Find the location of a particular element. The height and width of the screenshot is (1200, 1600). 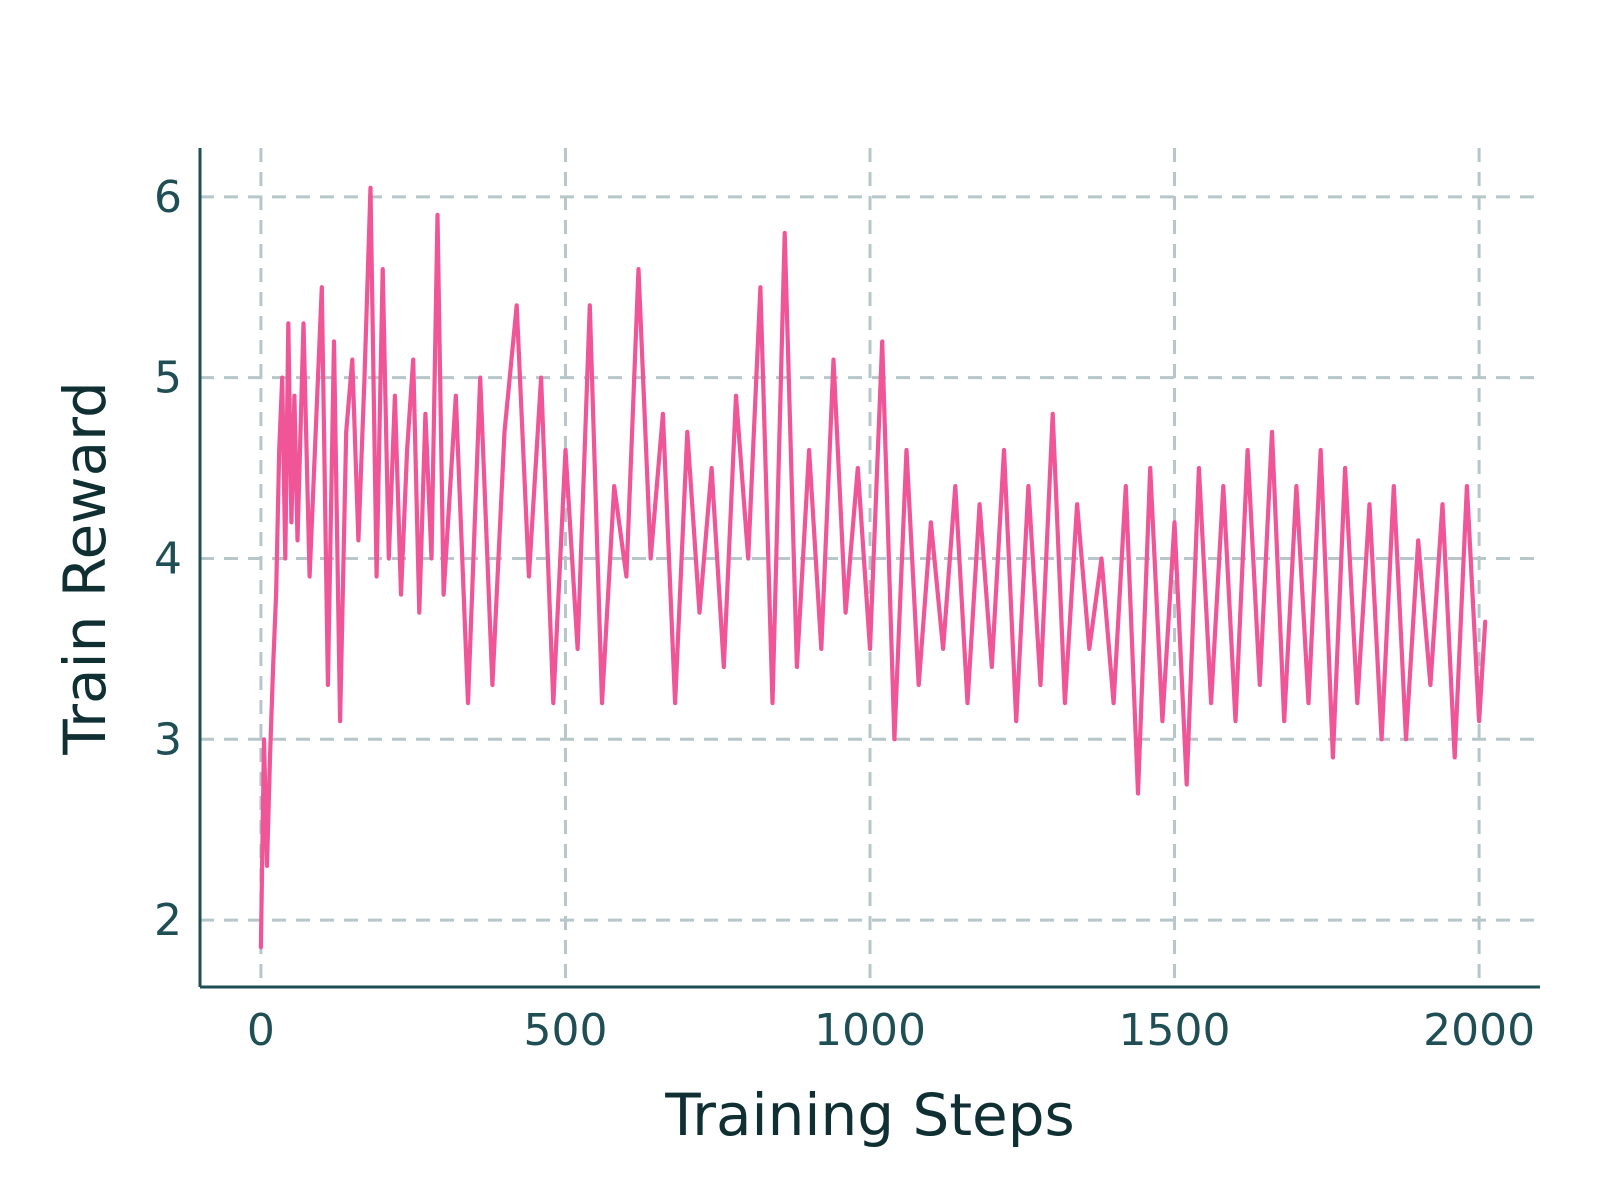

y-tick-label: 5 is located at coordinates (168, 378).